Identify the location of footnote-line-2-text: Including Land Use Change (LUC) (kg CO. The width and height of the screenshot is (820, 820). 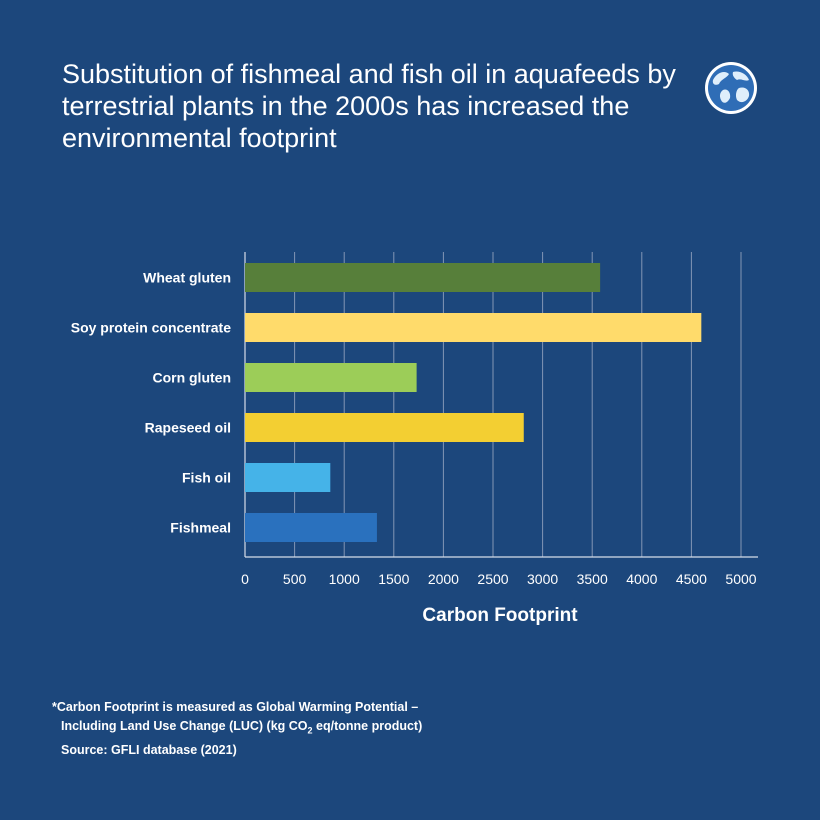
(184, 726).